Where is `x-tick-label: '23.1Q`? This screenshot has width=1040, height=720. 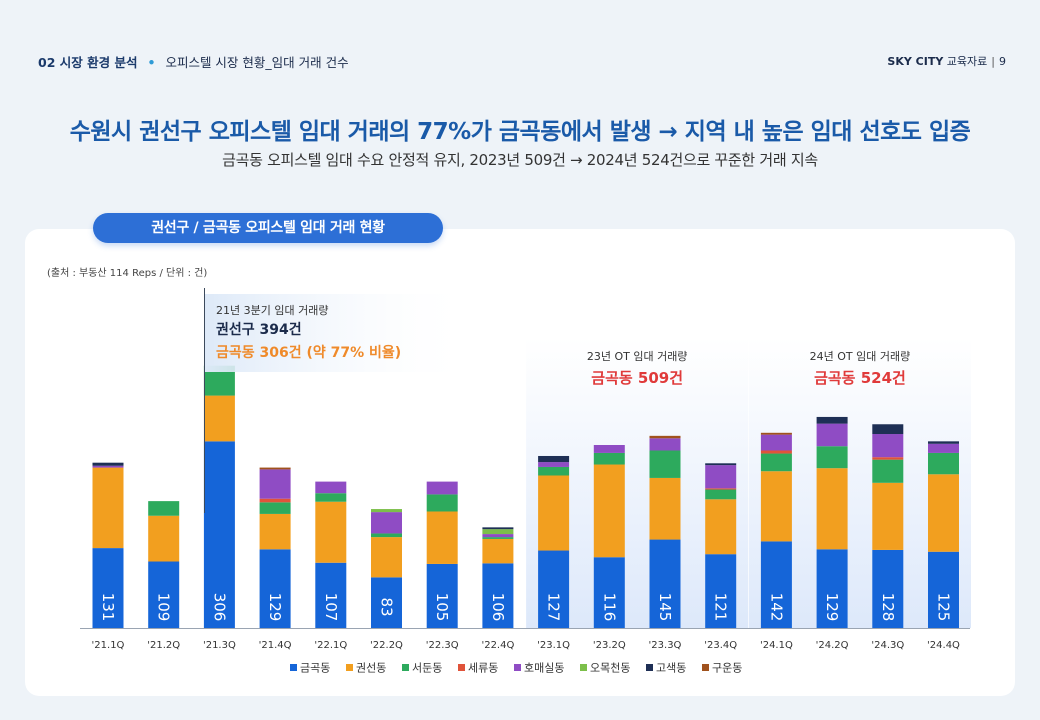
x-tick-label: '23.1Q is located at coordinates (553, 645).